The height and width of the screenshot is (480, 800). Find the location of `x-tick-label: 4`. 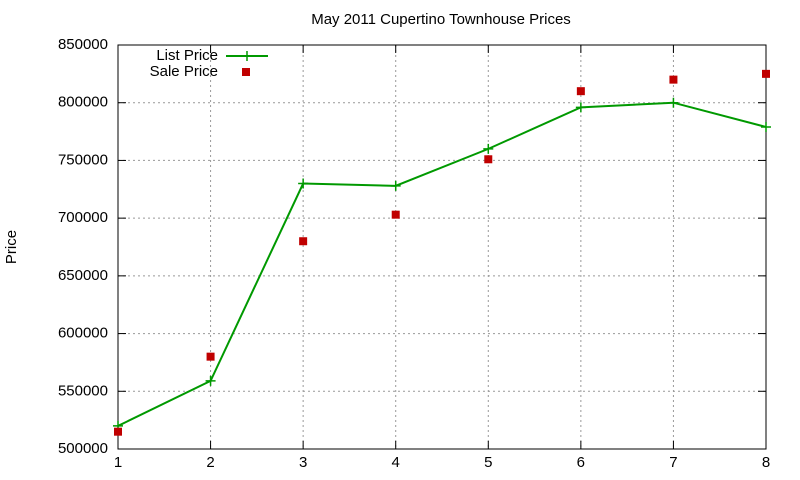

x-tick-label: 4 is located at coordinates (396, 462).